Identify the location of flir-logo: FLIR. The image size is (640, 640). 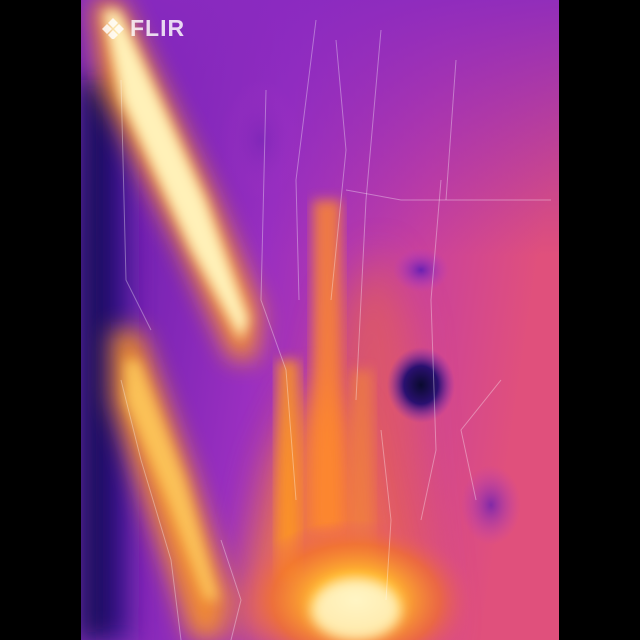
(143, 28).